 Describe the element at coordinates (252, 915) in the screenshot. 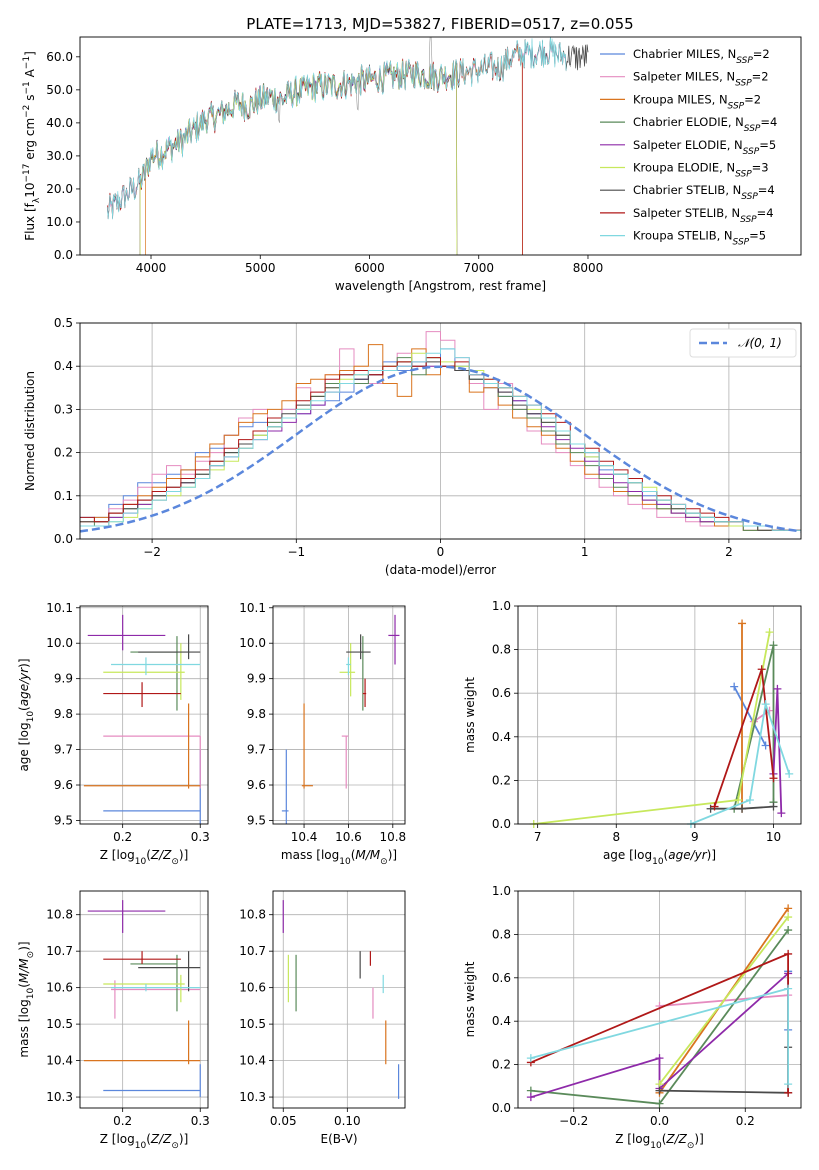

I see `y-tick-label: 10.8` at that location.